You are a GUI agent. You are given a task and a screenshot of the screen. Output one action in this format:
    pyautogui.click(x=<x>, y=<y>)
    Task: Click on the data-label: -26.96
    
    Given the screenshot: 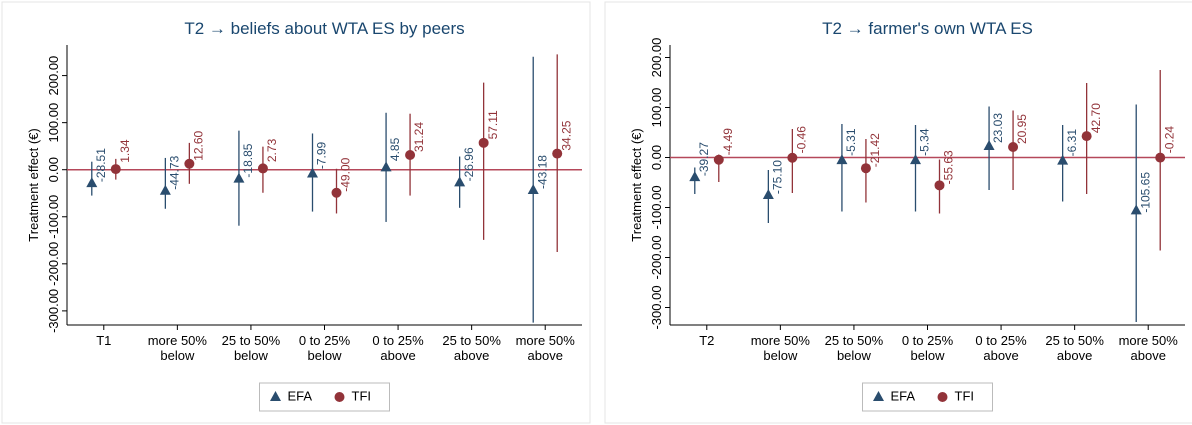 What is the action you would take?
    pyautogui.click(x=469, y=164)
    